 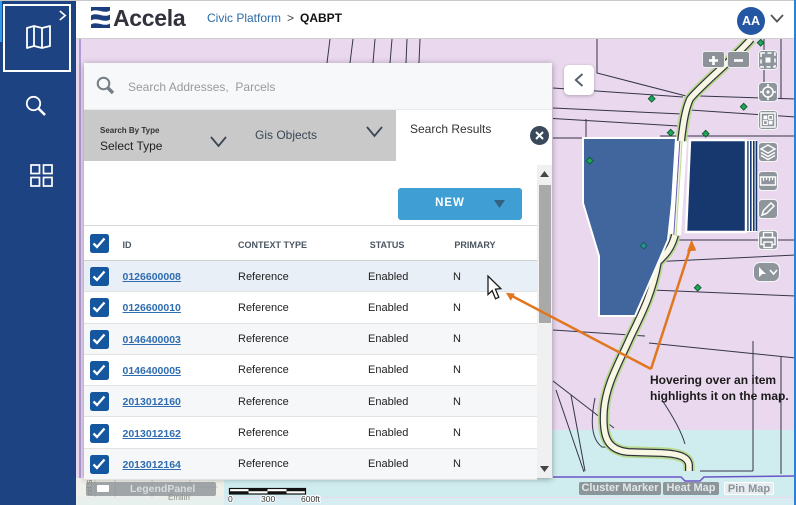 I want to click on svg-text: Emilin, so click(x=179, y=497).